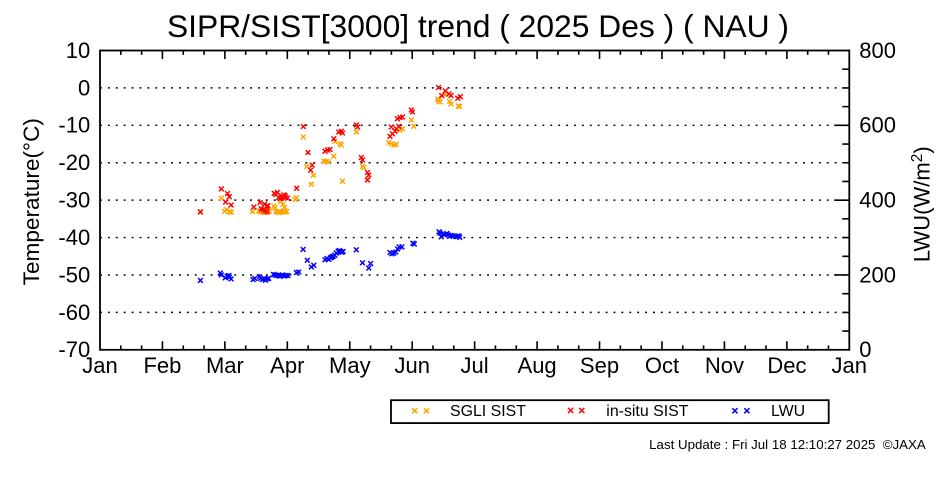 This screenshot has width=950, height=480. Describe the element at coordinates (647, 411) in the screenshot. I see `svg-text: in-situ SIST` at that location.